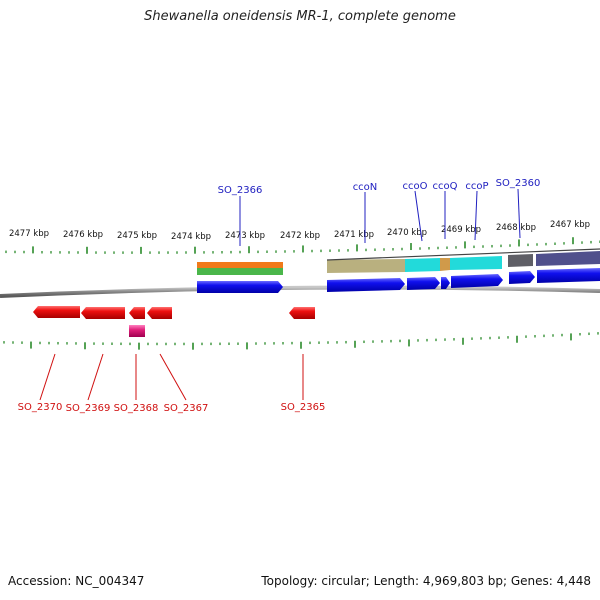 The height and width of the screenshot is (600, 600). Describe the element at coordinates (300, 236) in the screenshot. I see `scale-label: 2472 kbp` at that location.